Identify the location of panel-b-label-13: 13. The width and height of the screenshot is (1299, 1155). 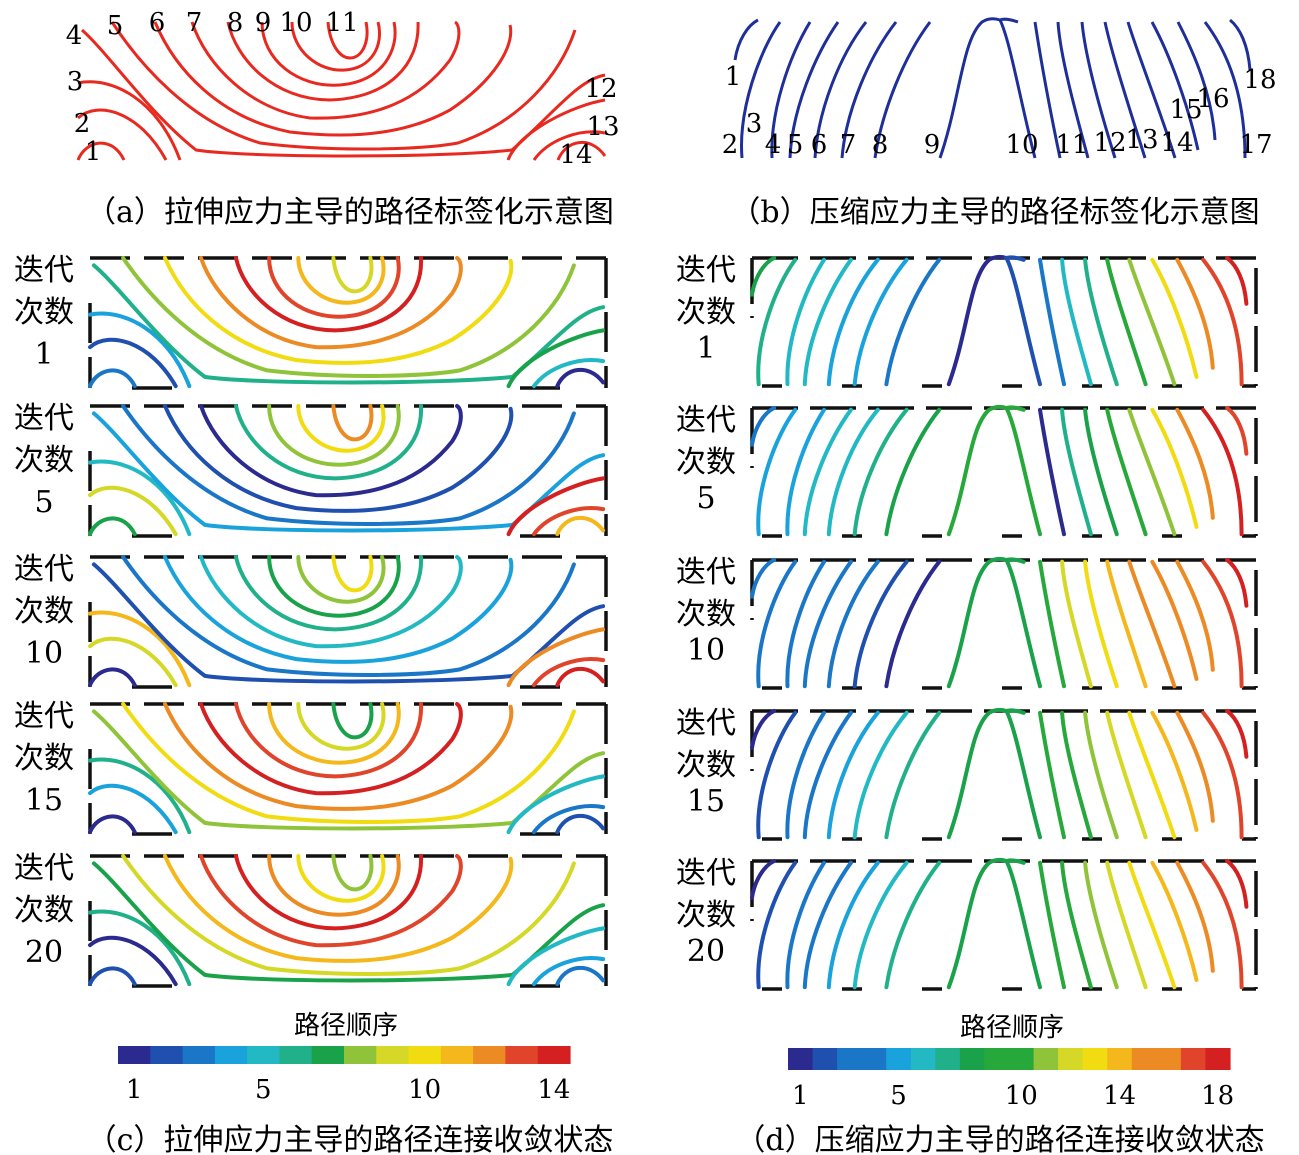
(1141, 140).